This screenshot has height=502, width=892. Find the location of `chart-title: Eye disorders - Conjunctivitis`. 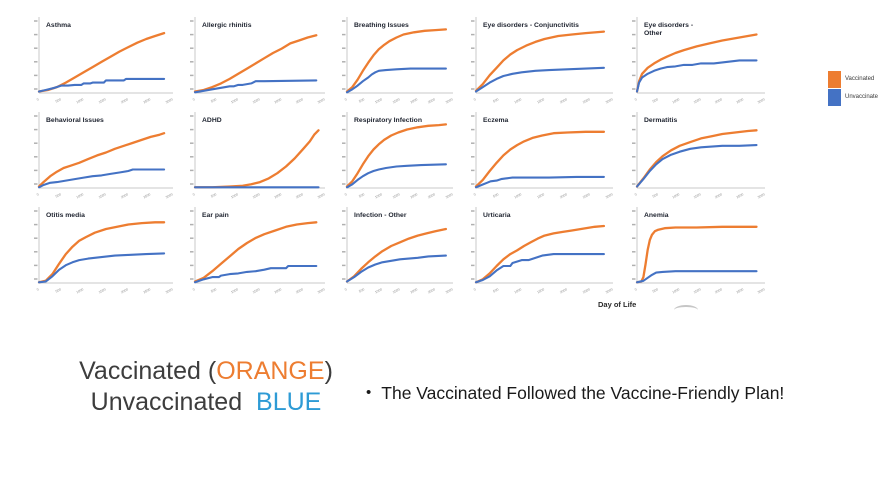

chart-title: Eye disorders - Conjunctivitis is located at coordinates (531, 25).